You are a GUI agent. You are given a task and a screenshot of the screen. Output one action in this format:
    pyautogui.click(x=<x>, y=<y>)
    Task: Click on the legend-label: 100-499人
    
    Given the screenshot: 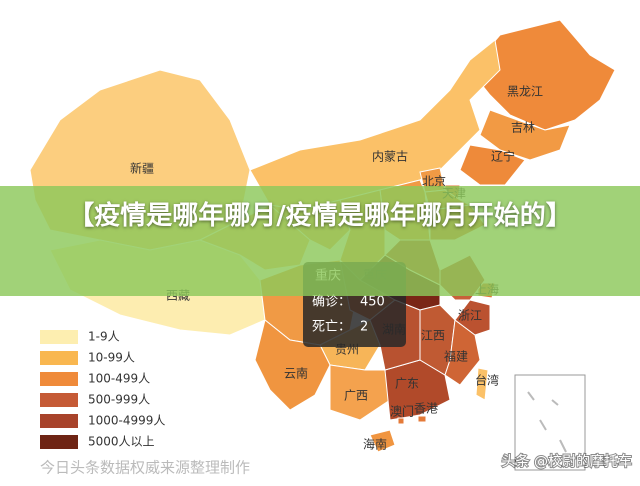 What is the action you would take?
    pyautogui.click(x=119, y=379)
    